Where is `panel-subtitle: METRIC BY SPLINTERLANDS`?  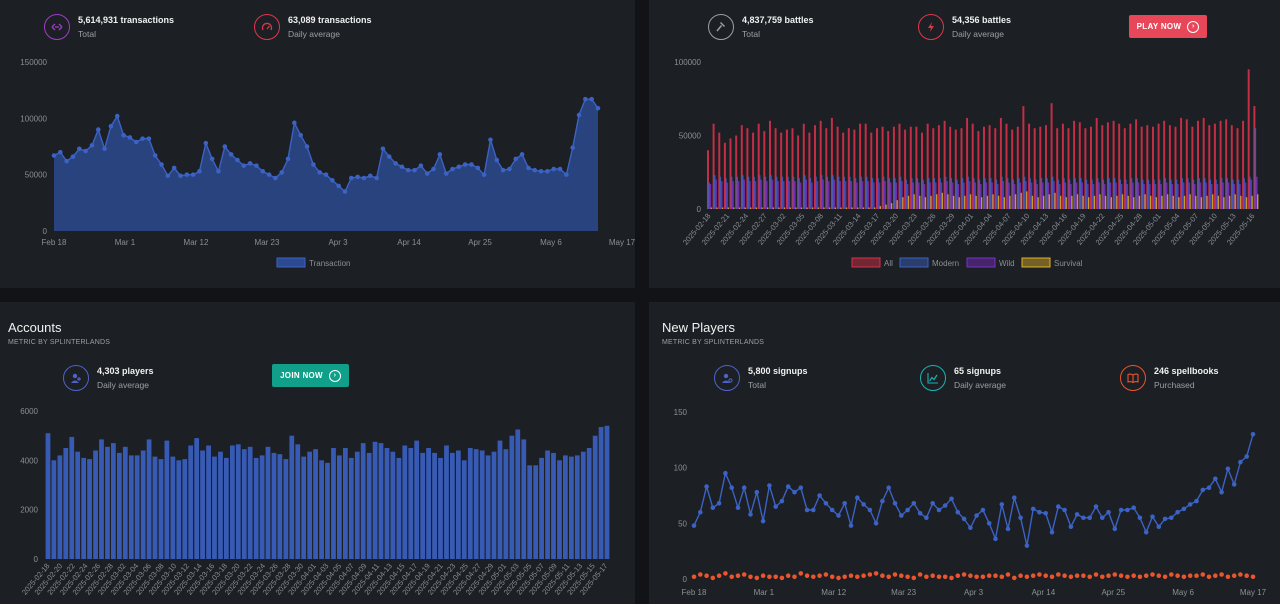 panel-subtitle: METRIC BY SPLINTERLANDS is located at coordinates (713, 342).